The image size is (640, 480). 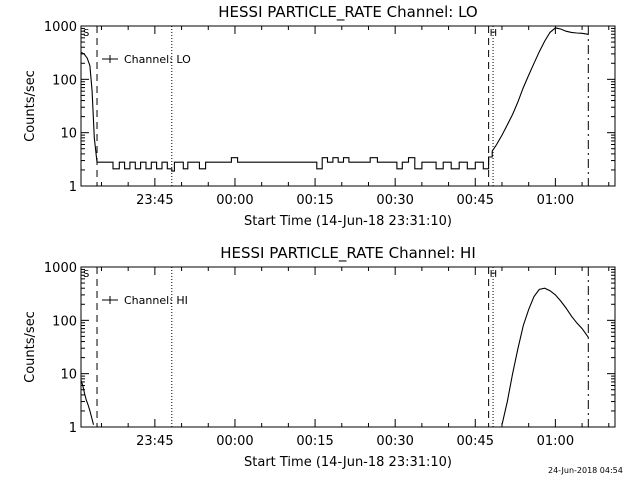 I want to click on legend-label: Channel: HI, so click(x=156, y=300).